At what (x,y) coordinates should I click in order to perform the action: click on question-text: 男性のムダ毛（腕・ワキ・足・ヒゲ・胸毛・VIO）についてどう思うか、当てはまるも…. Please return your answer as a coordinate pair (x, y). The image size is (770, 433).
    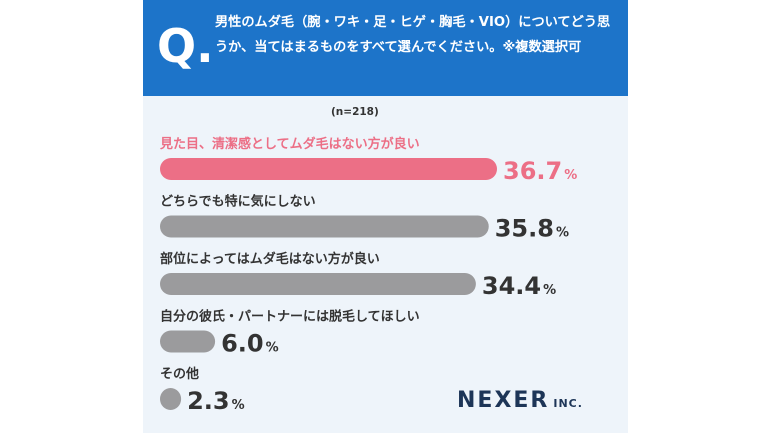
    Looking at the image, I should click on (413, 35).